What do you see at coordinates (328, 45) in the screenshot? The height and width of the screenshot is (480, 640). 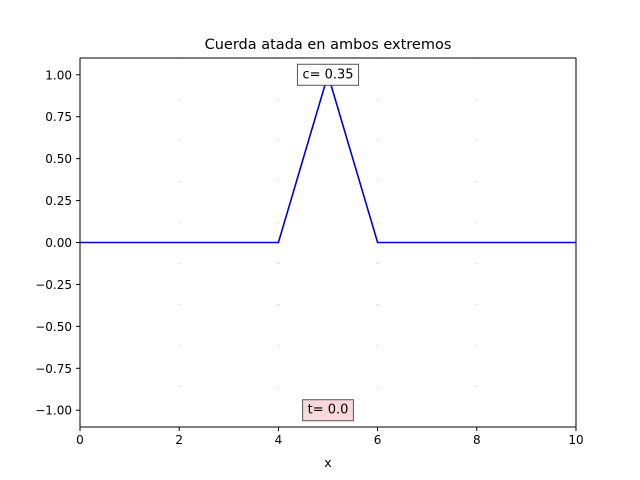 I see `chart-title: Cuerda atada en ambos extremos` at bounding box center [328, 45].